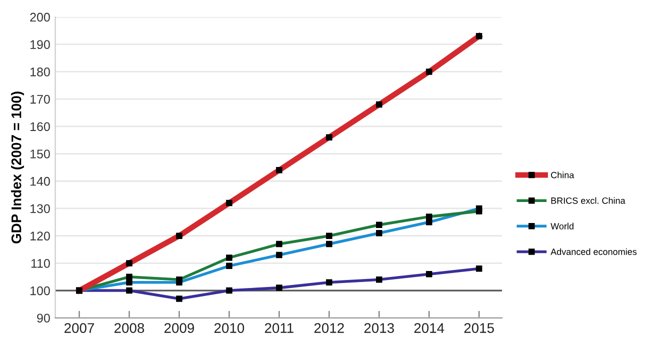  What do you see at coordinates (40, 181) in the screenshot?
I see `y-tick-label: 140` at bounding box center [40, 181].